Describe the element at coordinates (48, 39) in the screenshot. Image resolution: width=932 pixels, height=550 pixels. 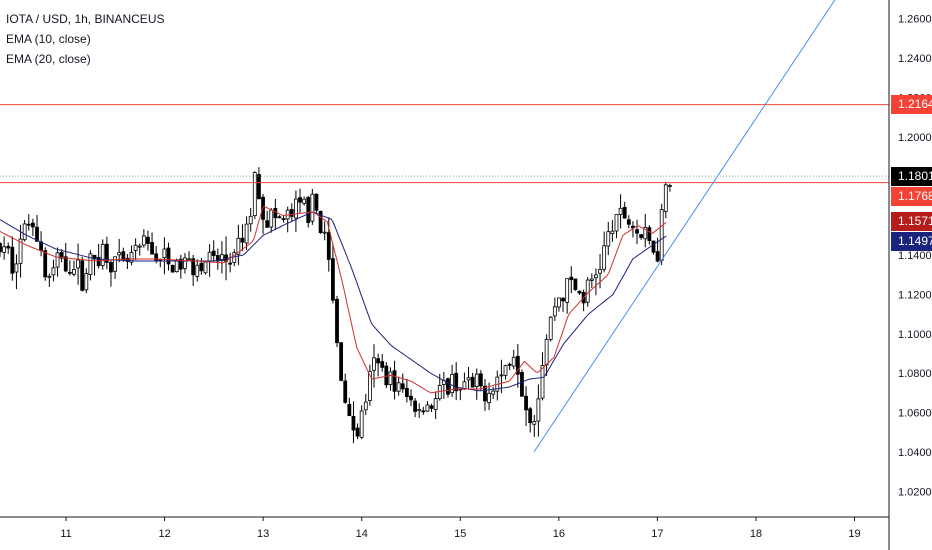
I see `legend-ema10: EMA (10, close)` at that location.